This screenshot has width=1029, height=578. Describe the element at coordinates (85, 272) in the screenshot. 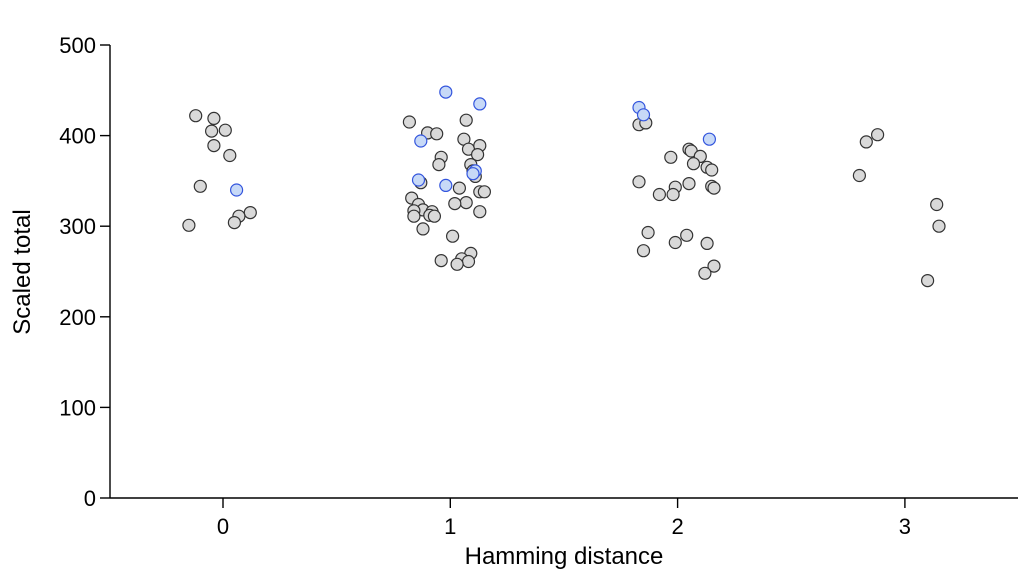

I see `y-axis: 0 100 200 300 400 500` at that location.